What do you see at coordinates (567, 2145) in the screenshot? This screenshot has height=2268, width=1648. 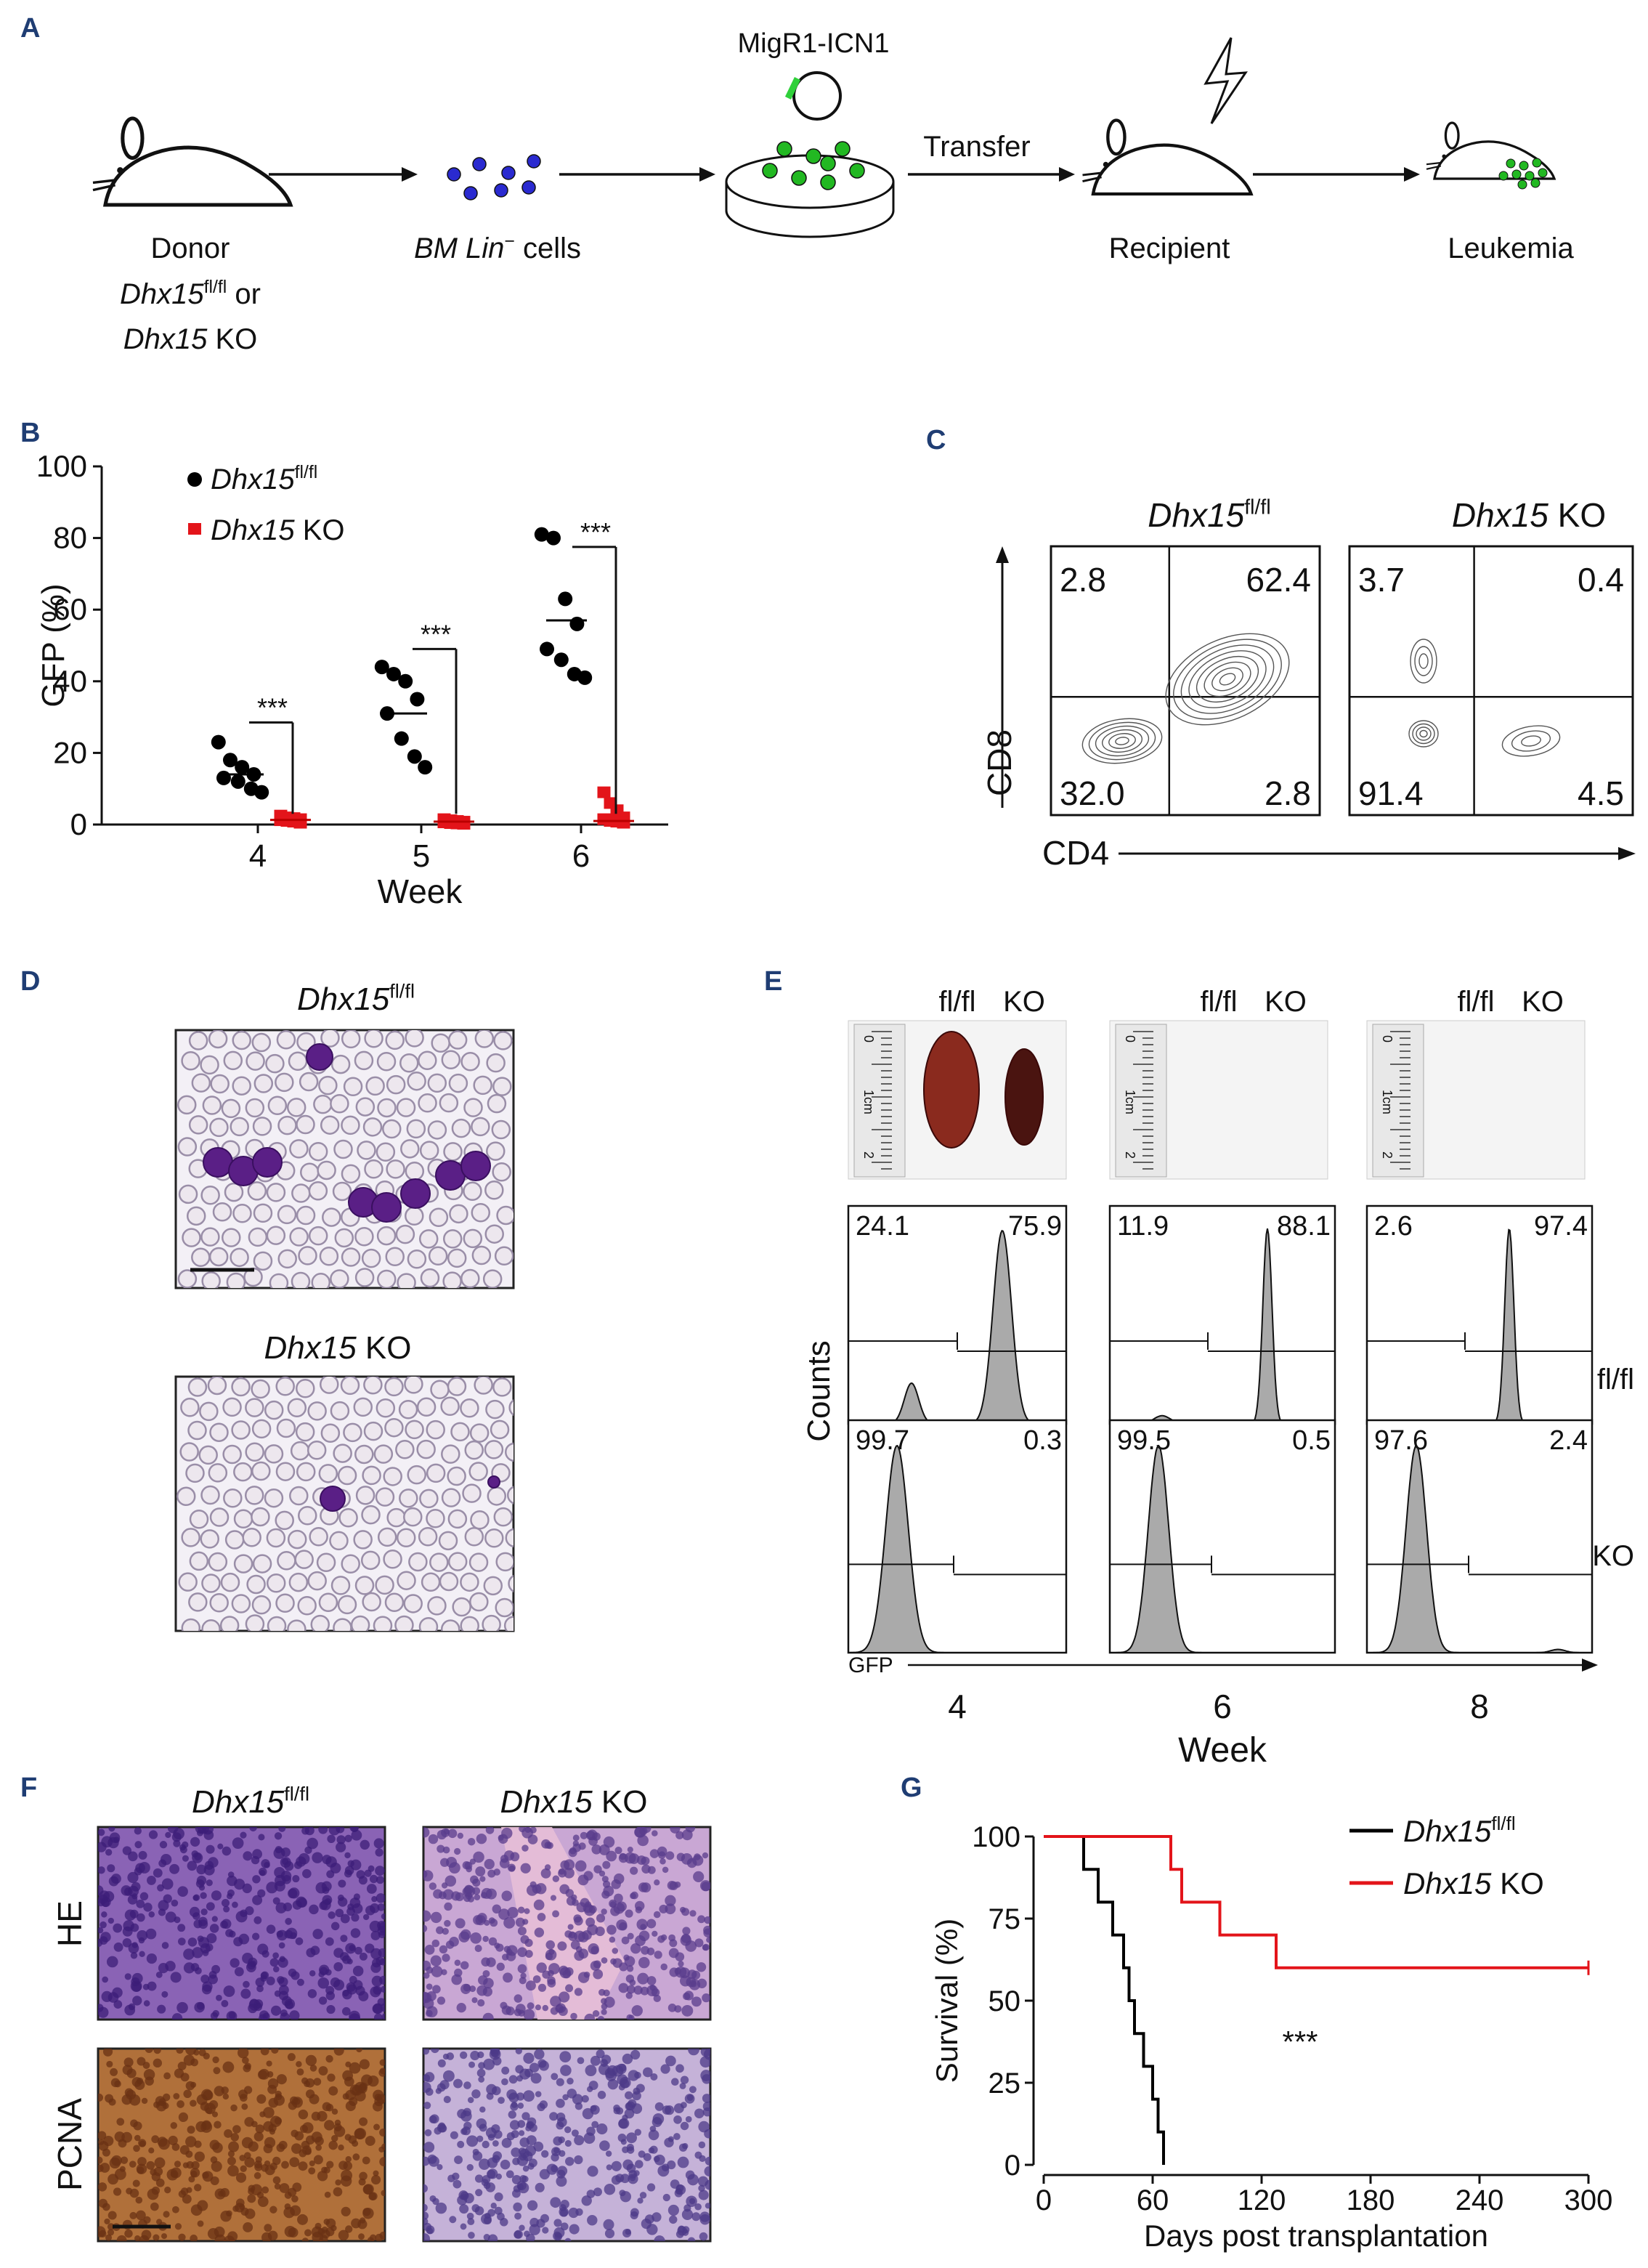 I see `f-pcna-ko` at bounding box center [567, 2145].